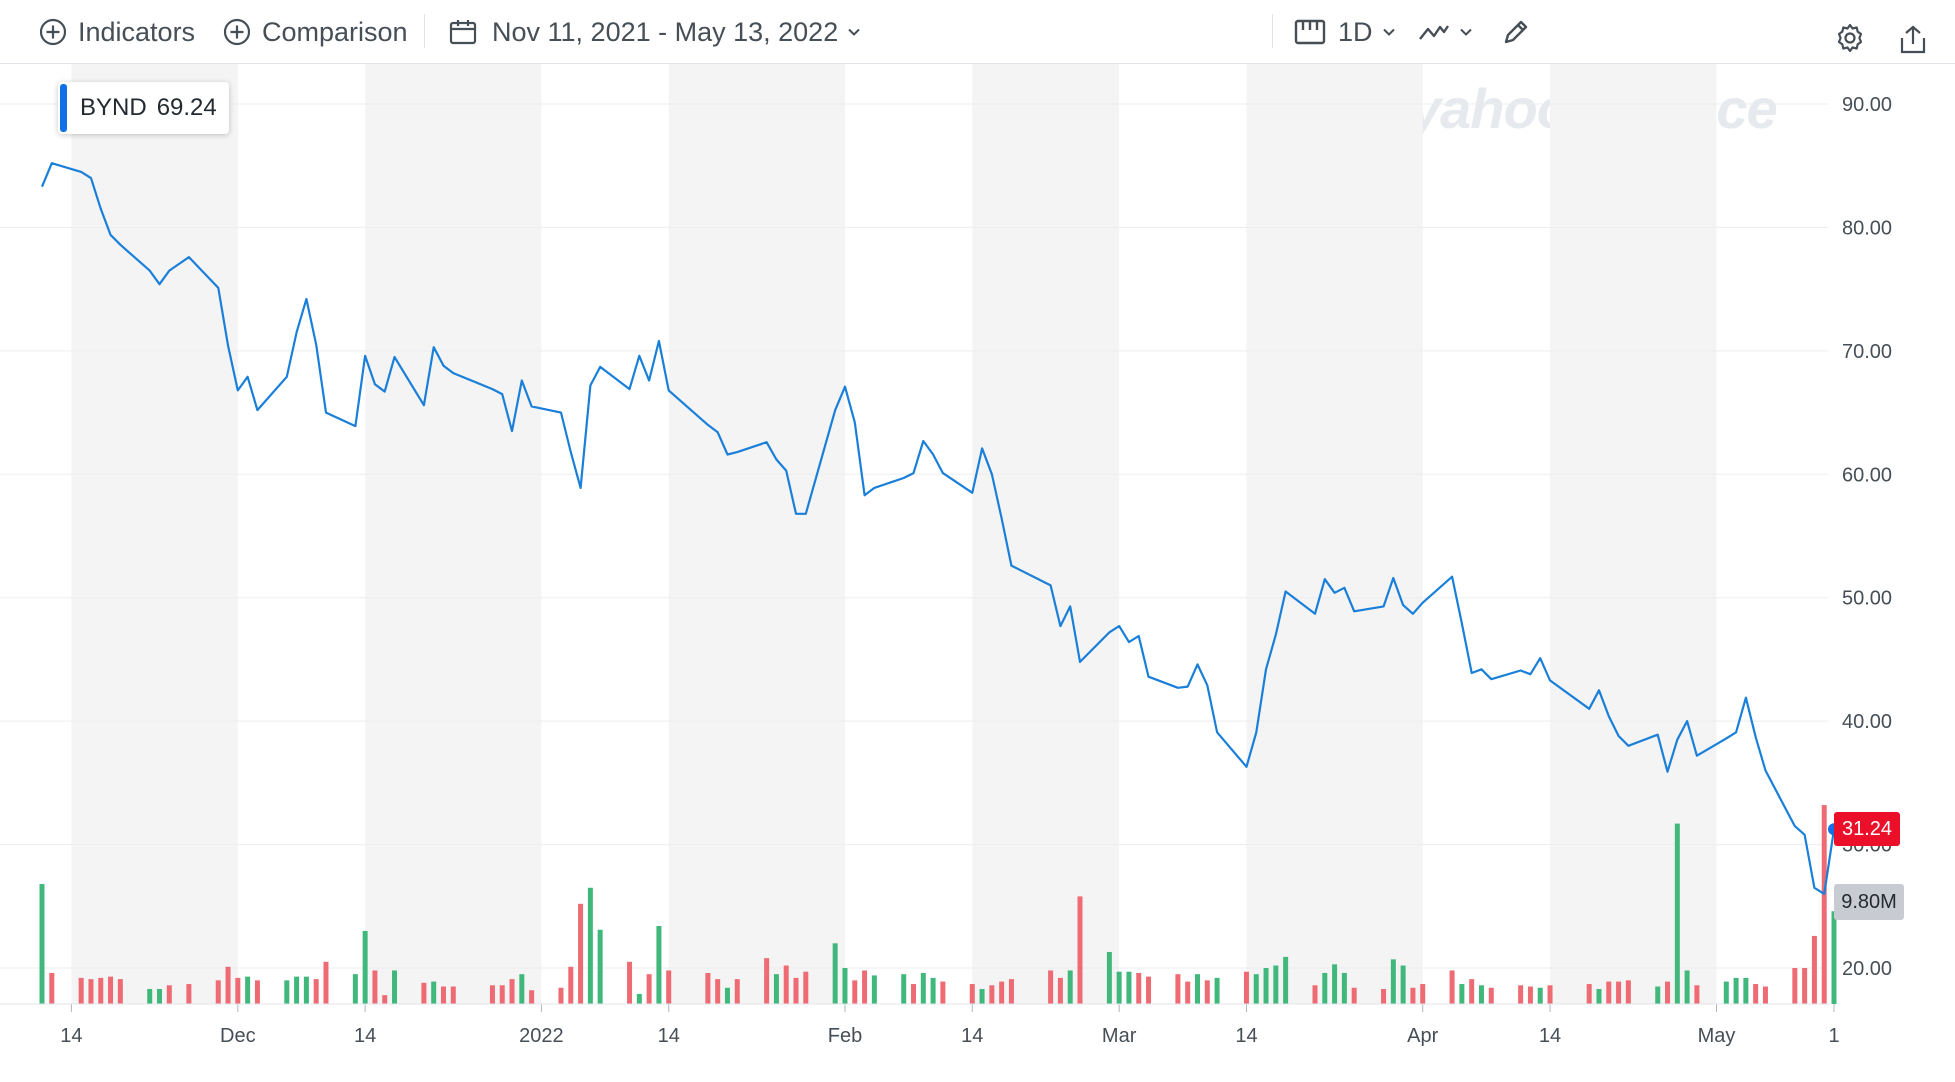  What do you see at coordinates (1867, 969) in the screenshot?
I see `y-tick-label: 20.00` at bounding box center [1867, 969].